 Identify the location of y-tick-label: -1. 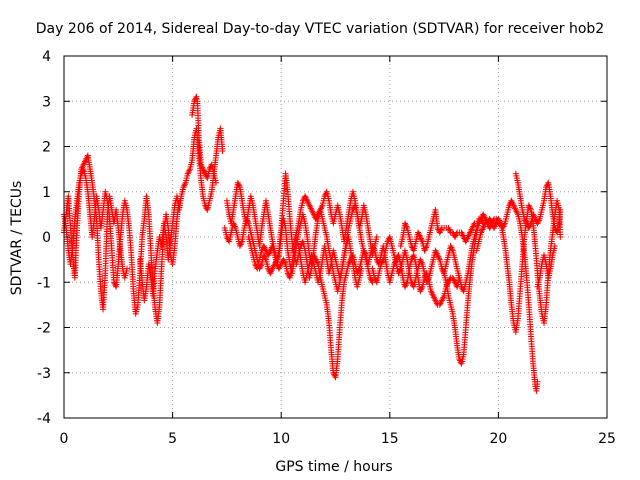
(44, 283).